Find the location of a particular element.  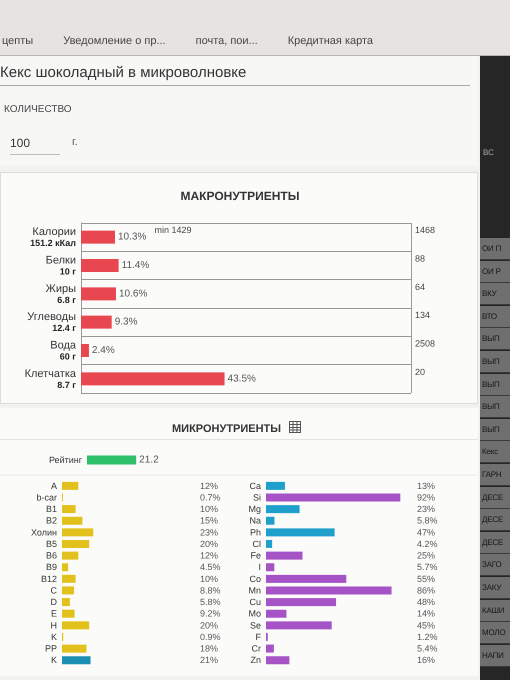

text: ОИ П is located at coordinates (495, 249).